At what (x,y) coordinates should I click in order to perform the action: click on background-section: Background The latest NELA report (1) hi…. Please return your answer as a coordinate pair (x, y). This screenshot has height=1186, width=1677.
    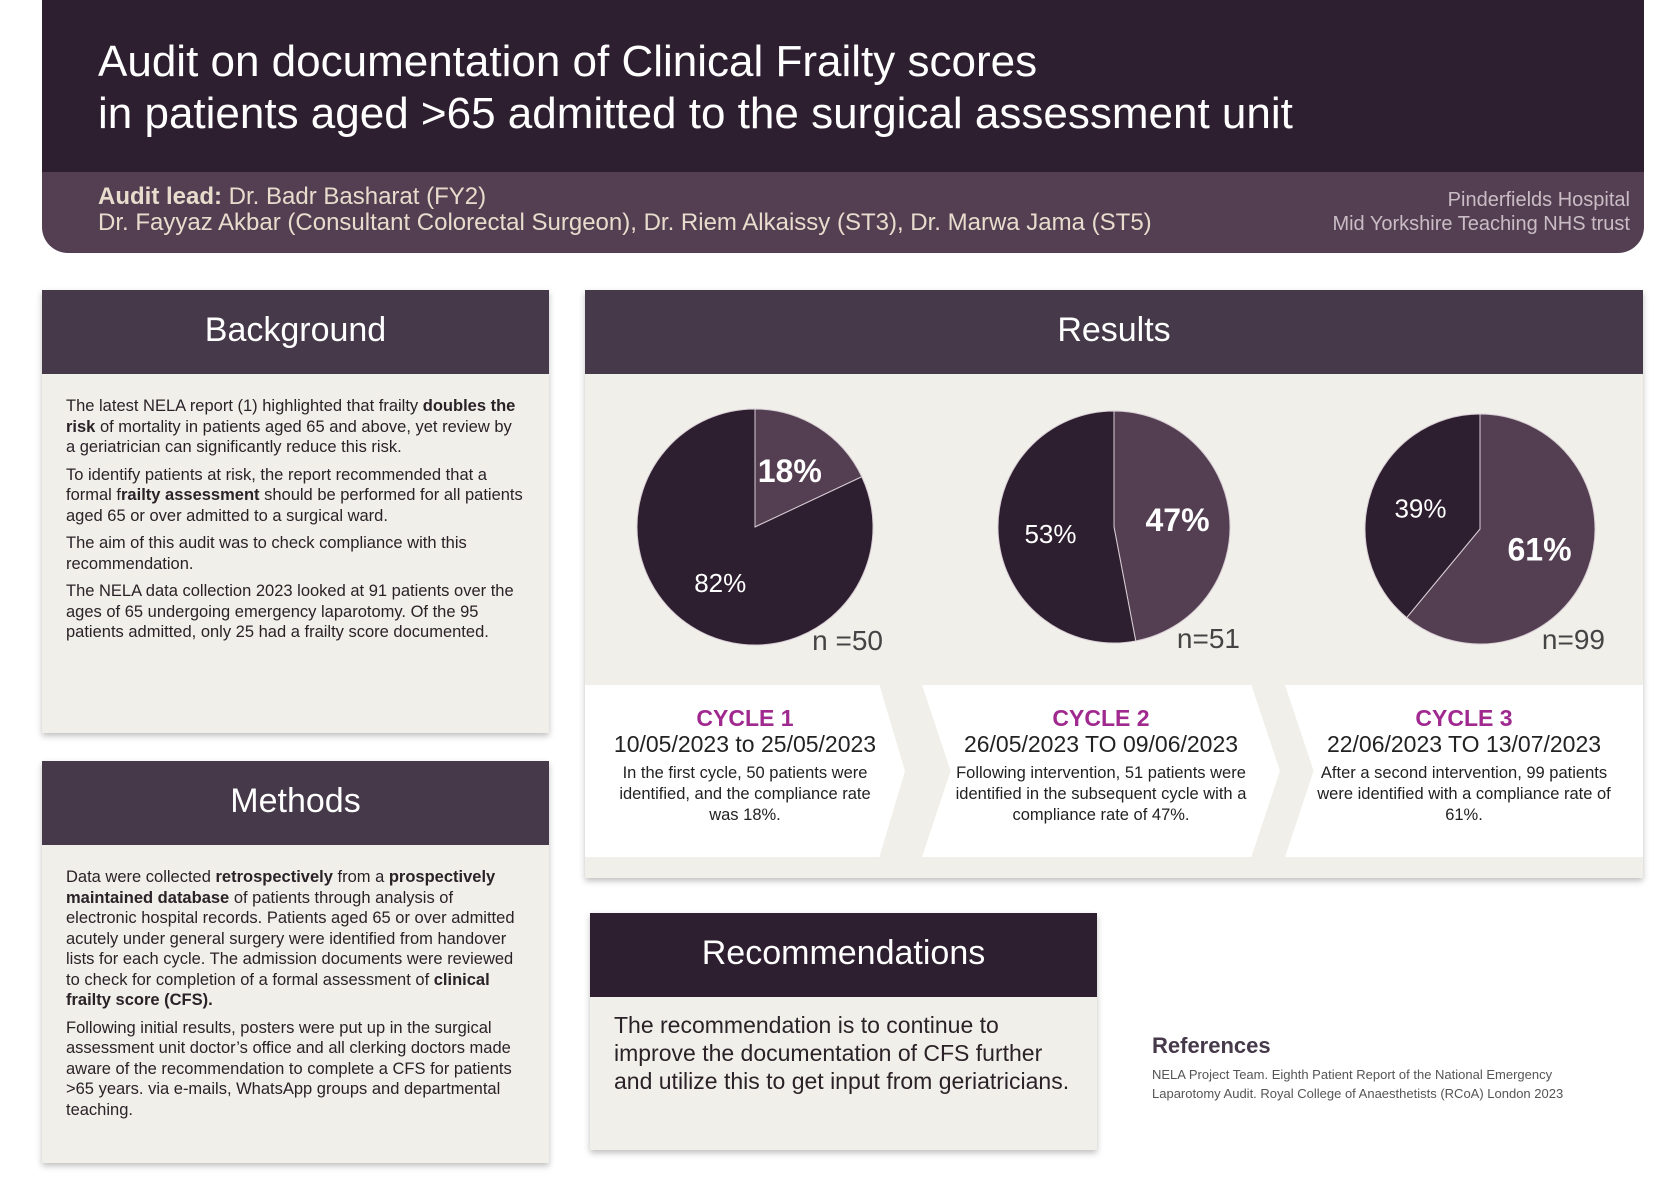
    Looking at the image, I should click on (295, 511).